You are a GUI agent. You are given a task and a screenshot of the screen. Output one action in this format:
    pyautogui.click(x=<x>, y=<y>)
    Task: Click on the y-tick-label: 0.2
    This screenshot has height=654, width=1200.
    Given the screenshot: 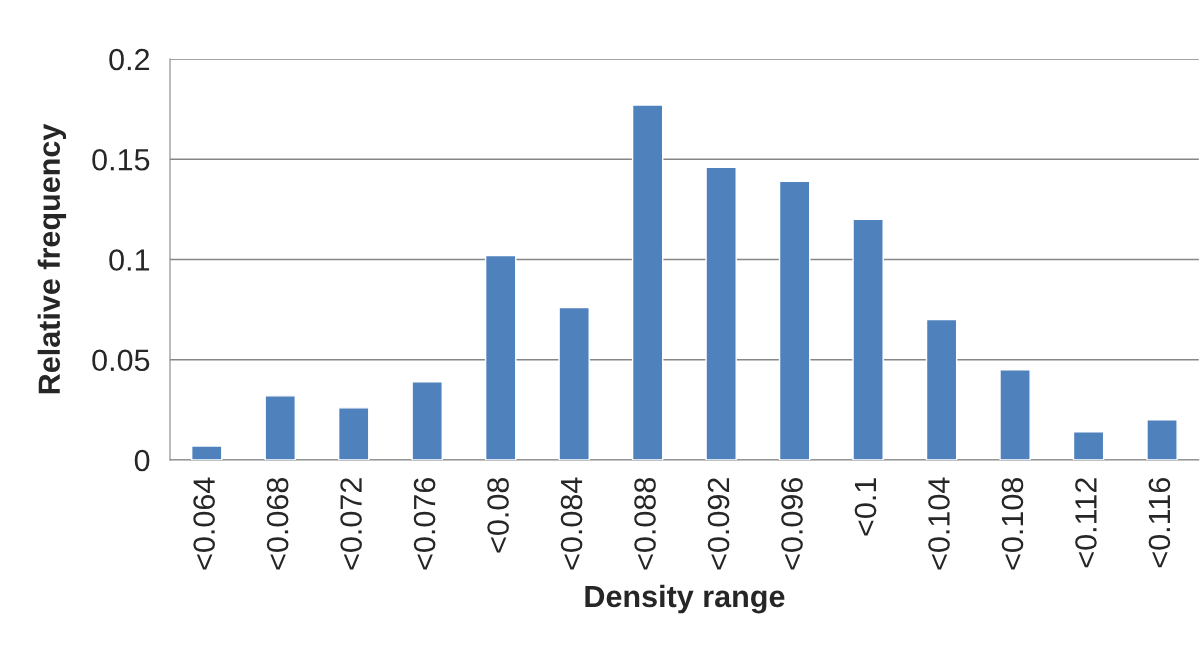 What is the action you would take?
    pyautogui.click(x=129, y=59)
    